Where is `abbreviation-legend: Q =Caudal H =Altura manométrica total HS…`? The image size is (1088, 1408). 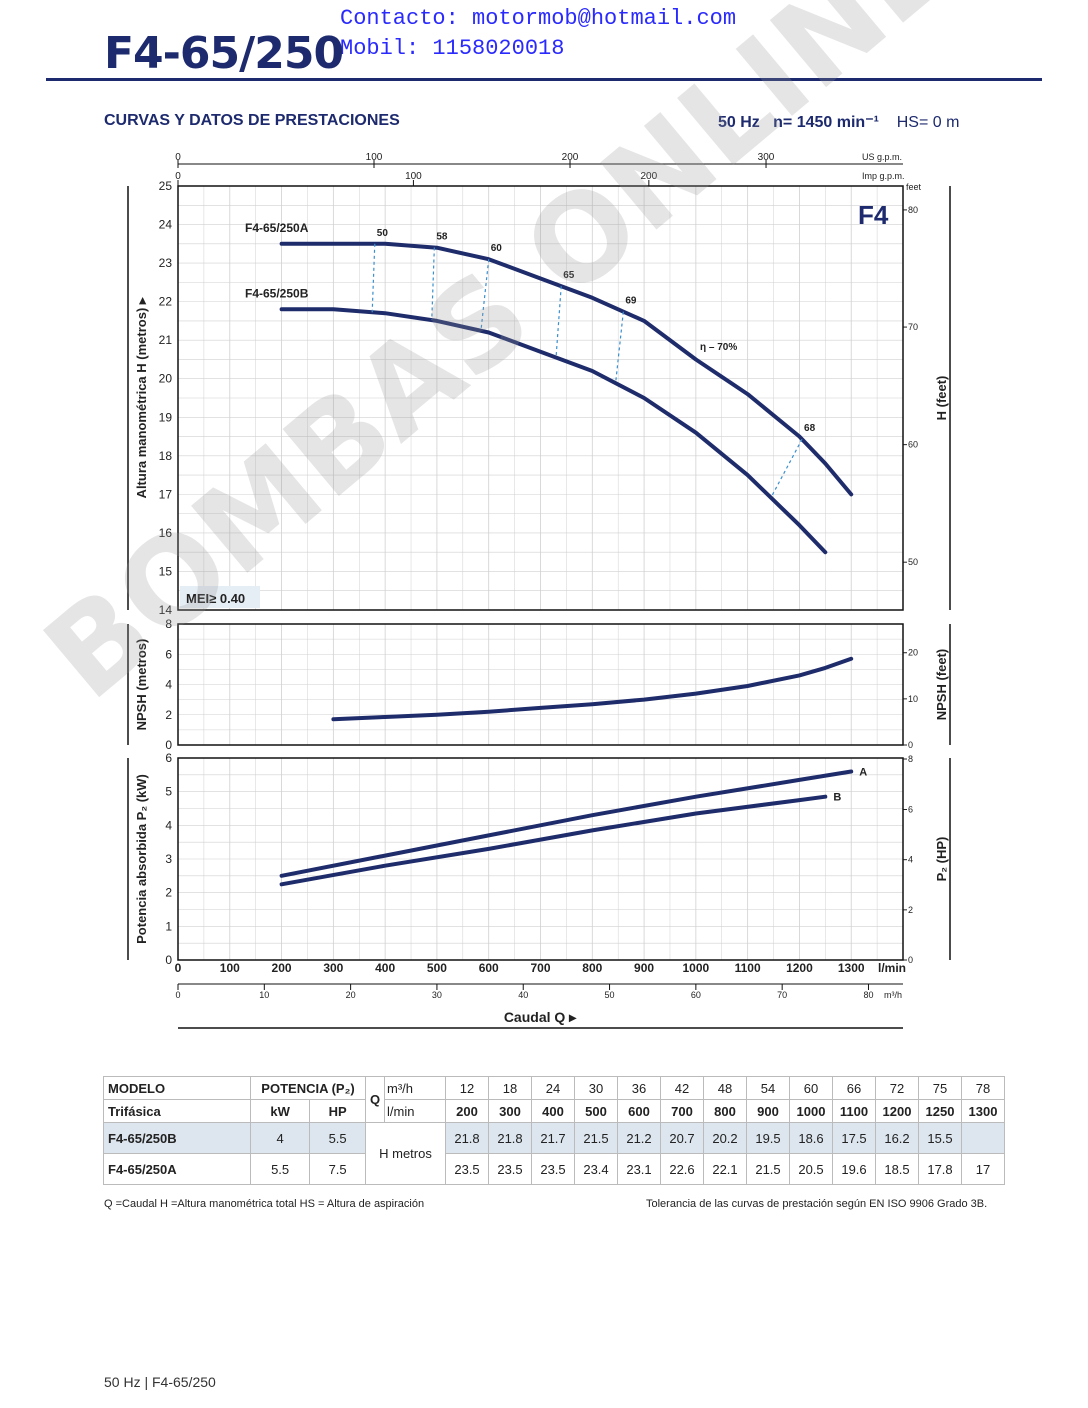 abbreviation-legend: Q =Caudal H =Altura manométrica total HS… is located at coordinates (264, 1204).